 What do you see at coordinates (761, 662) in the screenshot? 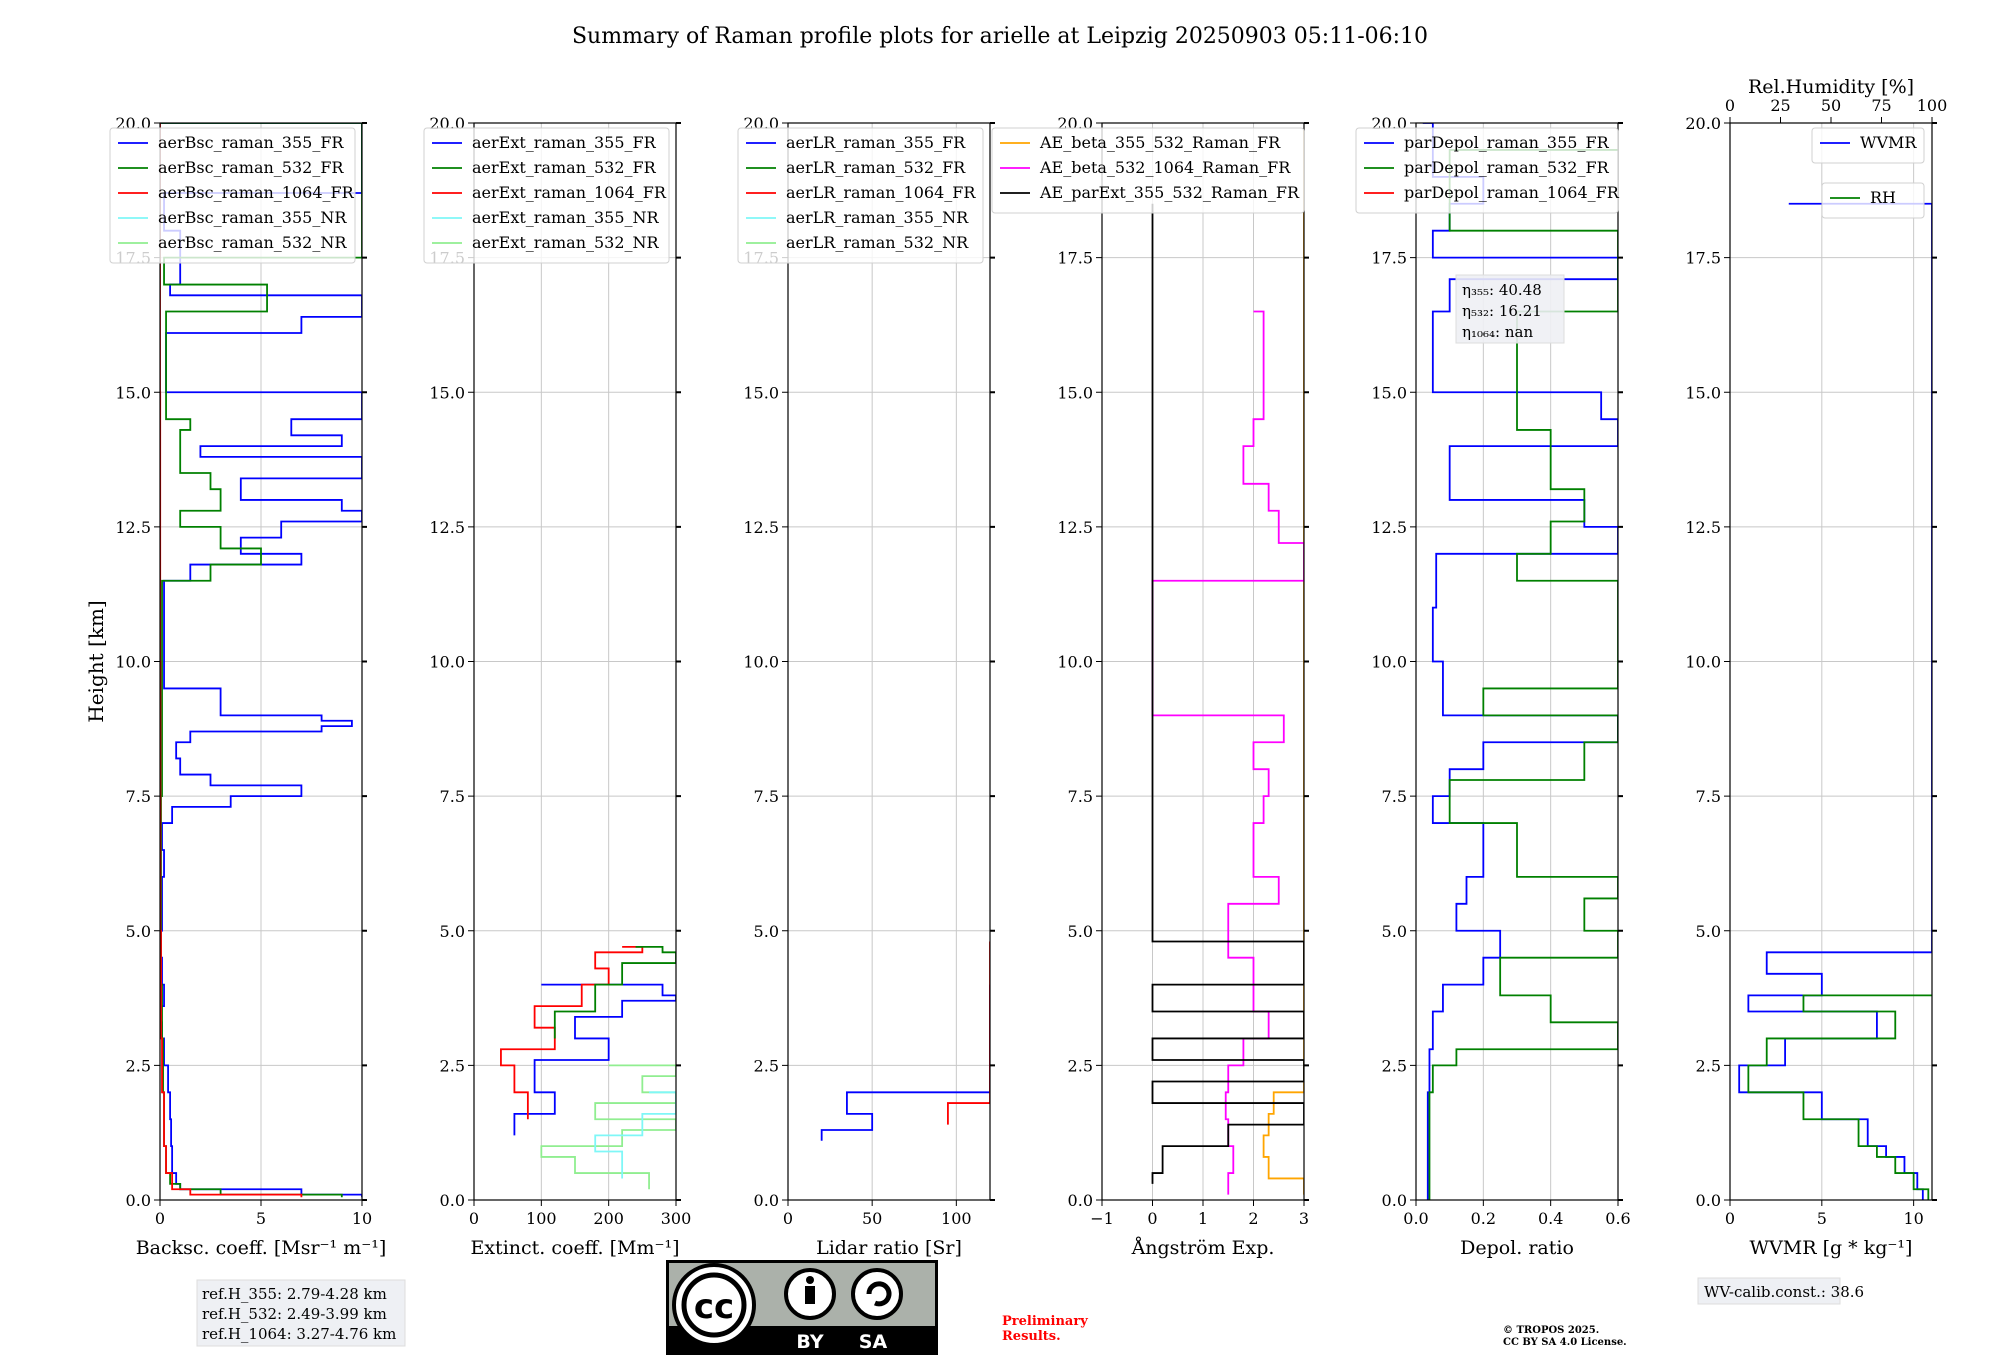
I see `ytick-label-lr-4: 10.0` at bounding box center [761, 662].